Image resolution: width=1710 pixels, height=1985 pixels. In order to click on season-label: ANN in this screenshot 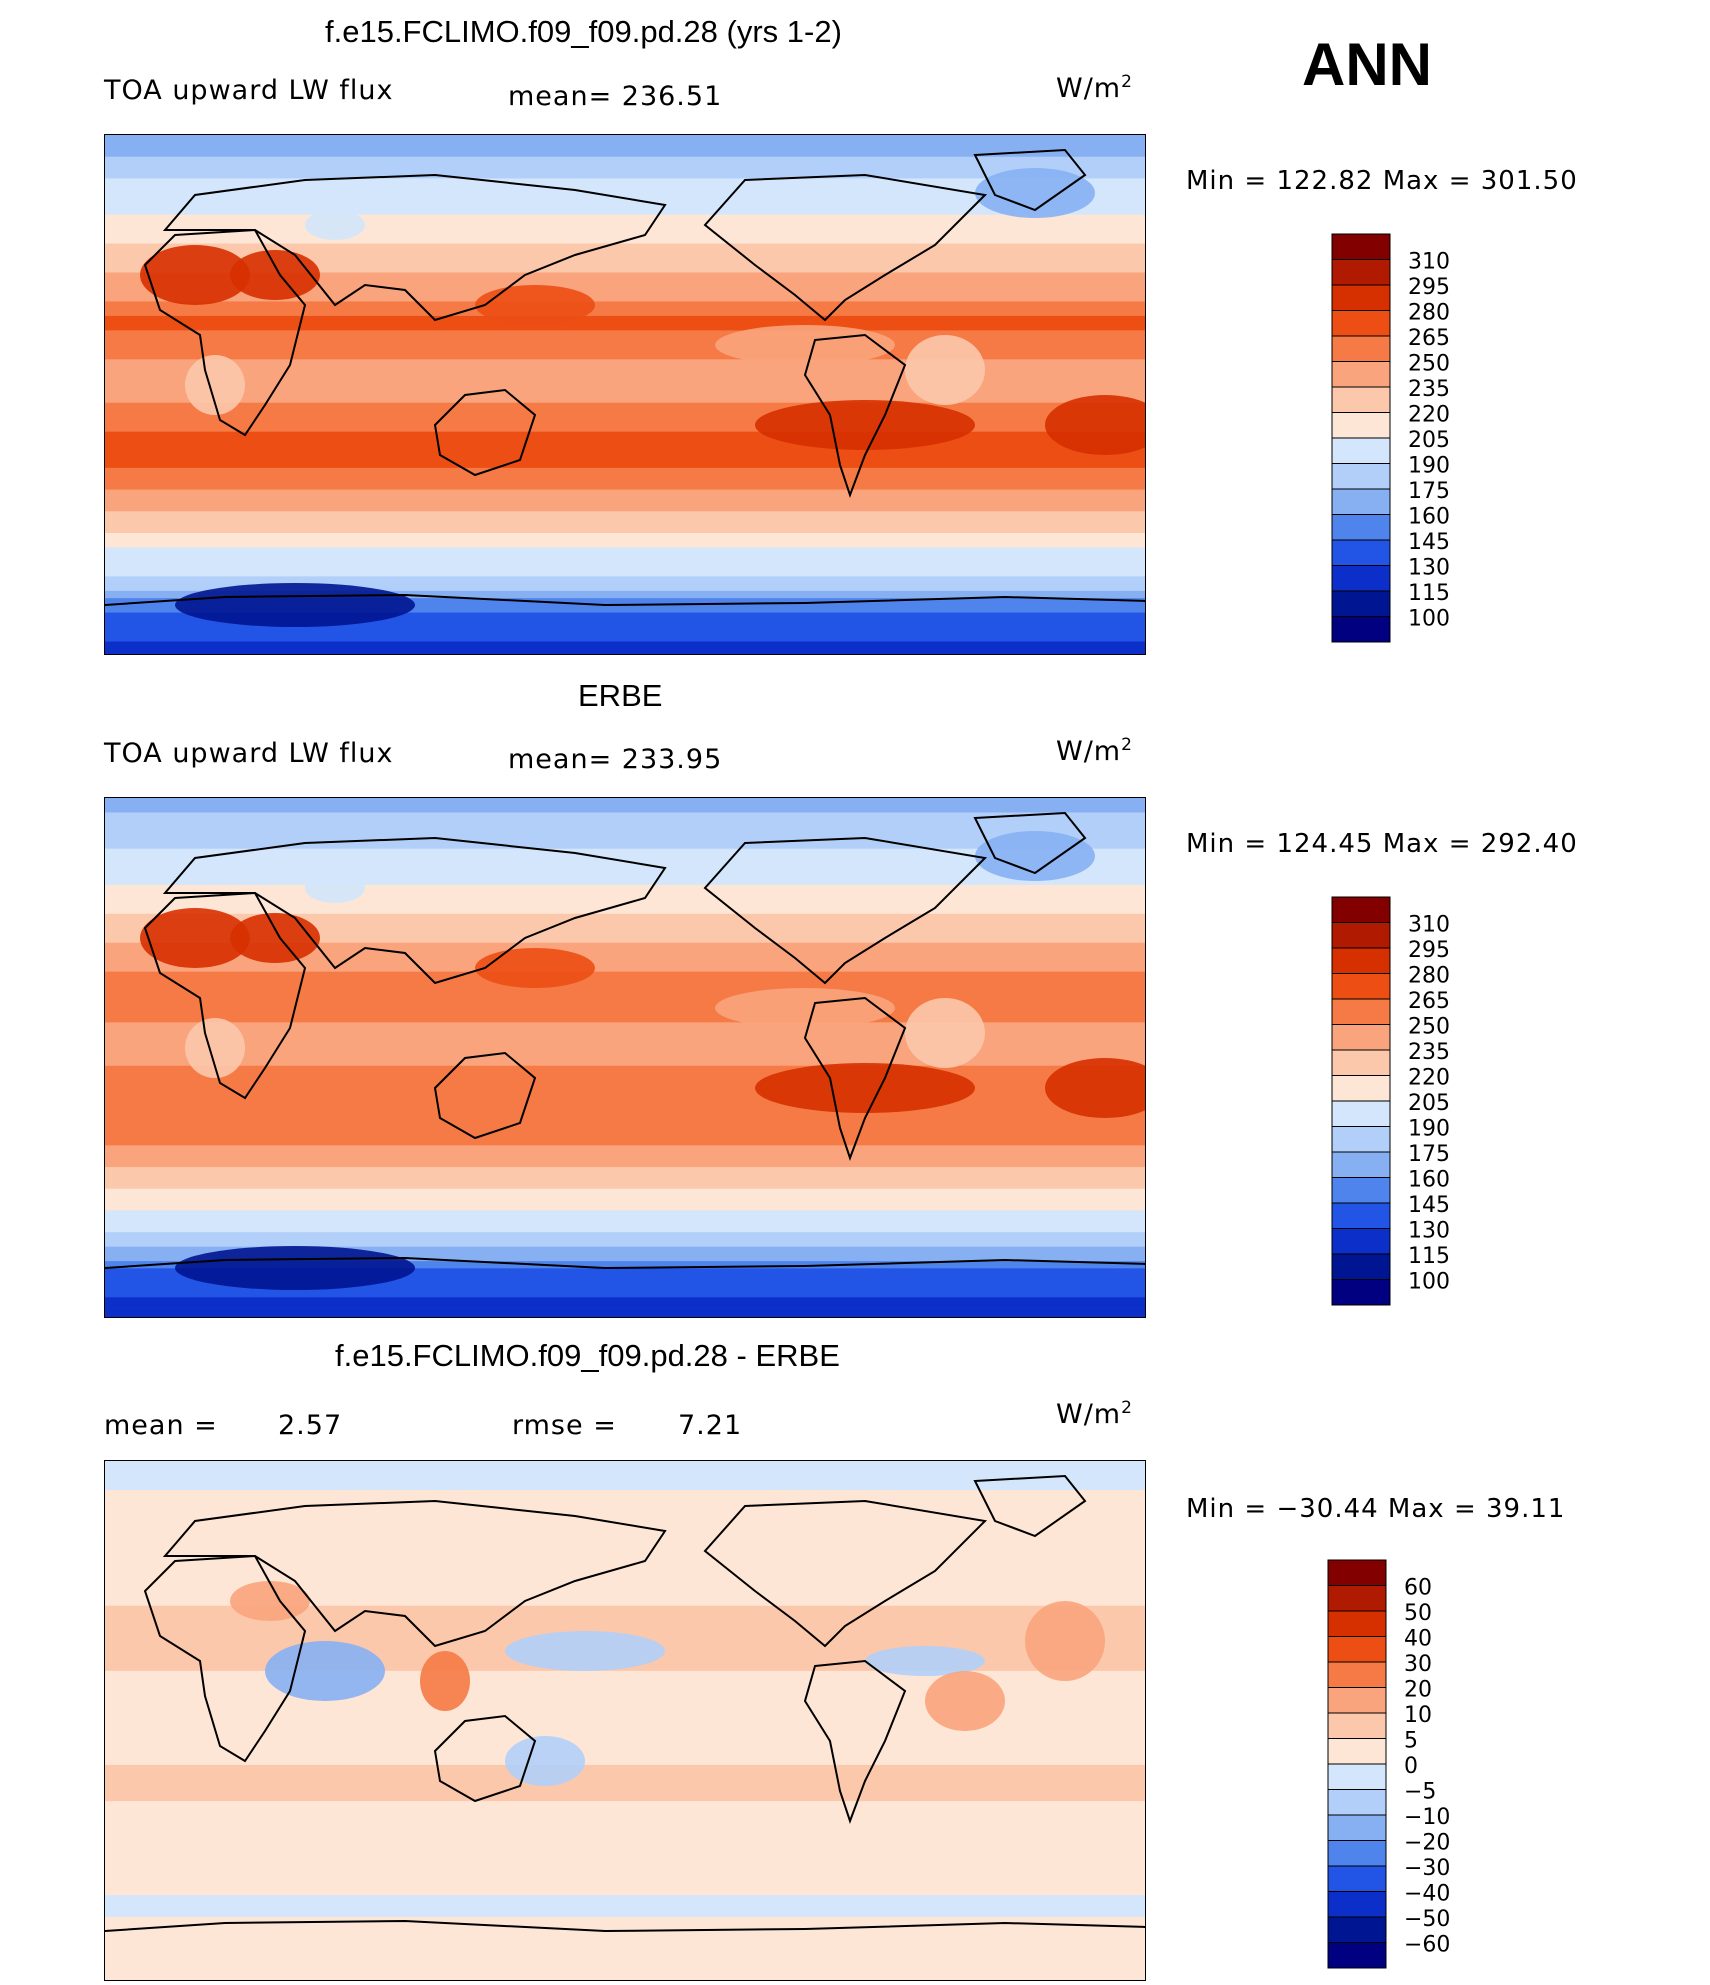, I will do `click(1367, 64)`.